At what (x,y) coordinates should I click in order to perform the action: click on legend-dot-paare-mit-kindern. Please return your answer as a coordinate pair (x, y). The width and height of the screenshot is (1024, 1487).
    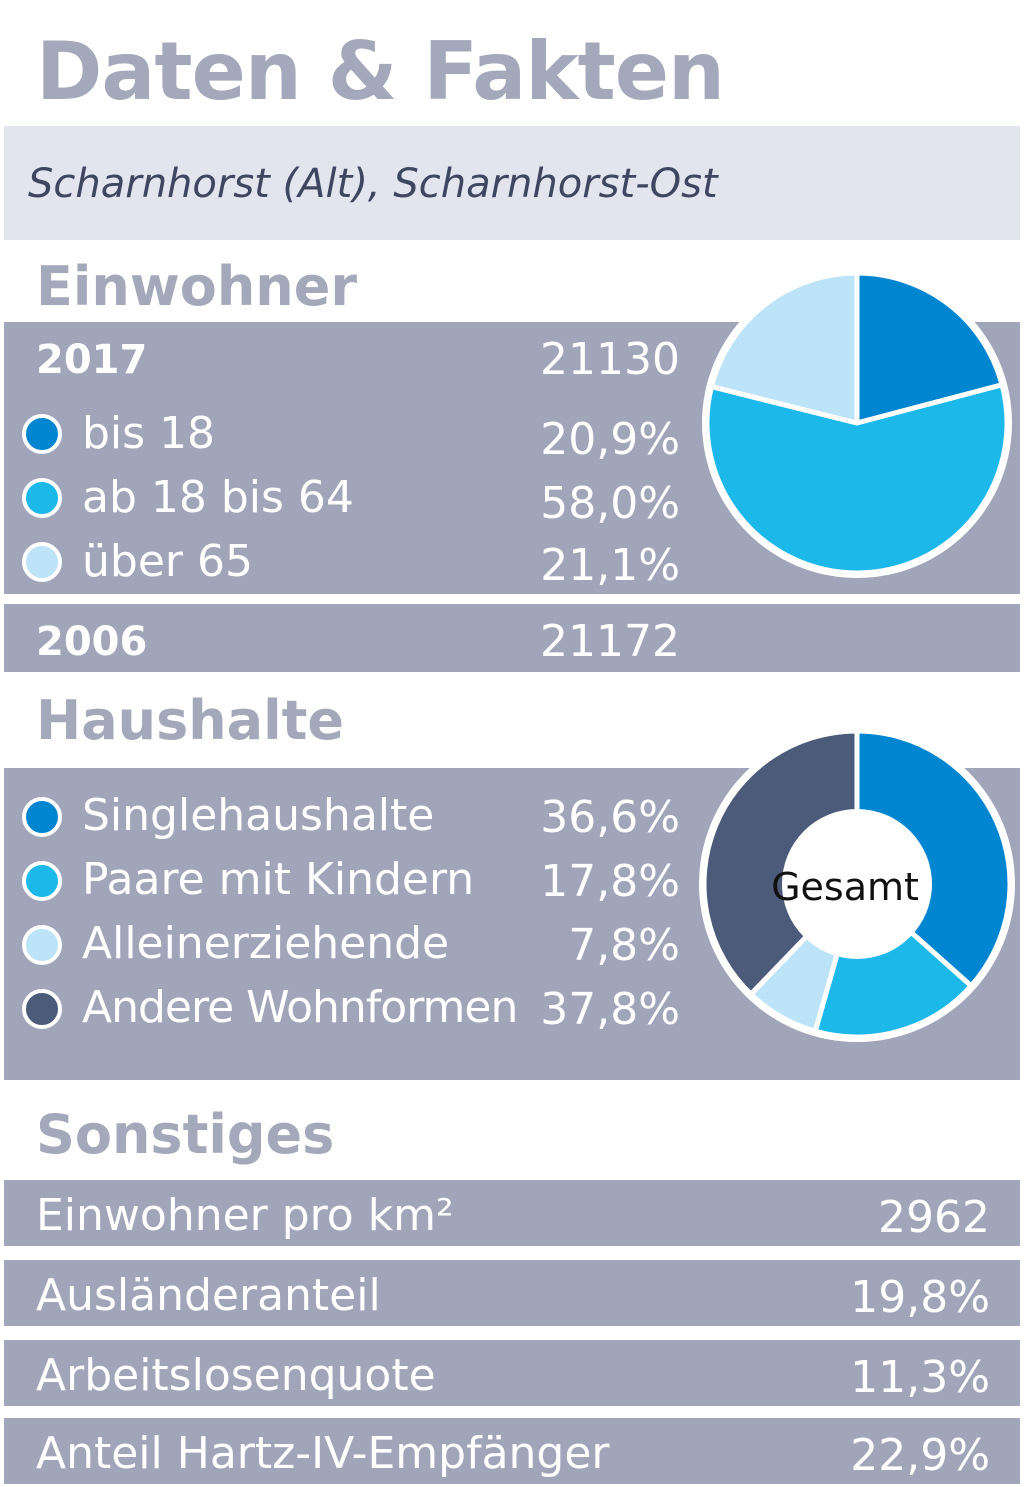
    Looking at the image, I should click on (42, 881).